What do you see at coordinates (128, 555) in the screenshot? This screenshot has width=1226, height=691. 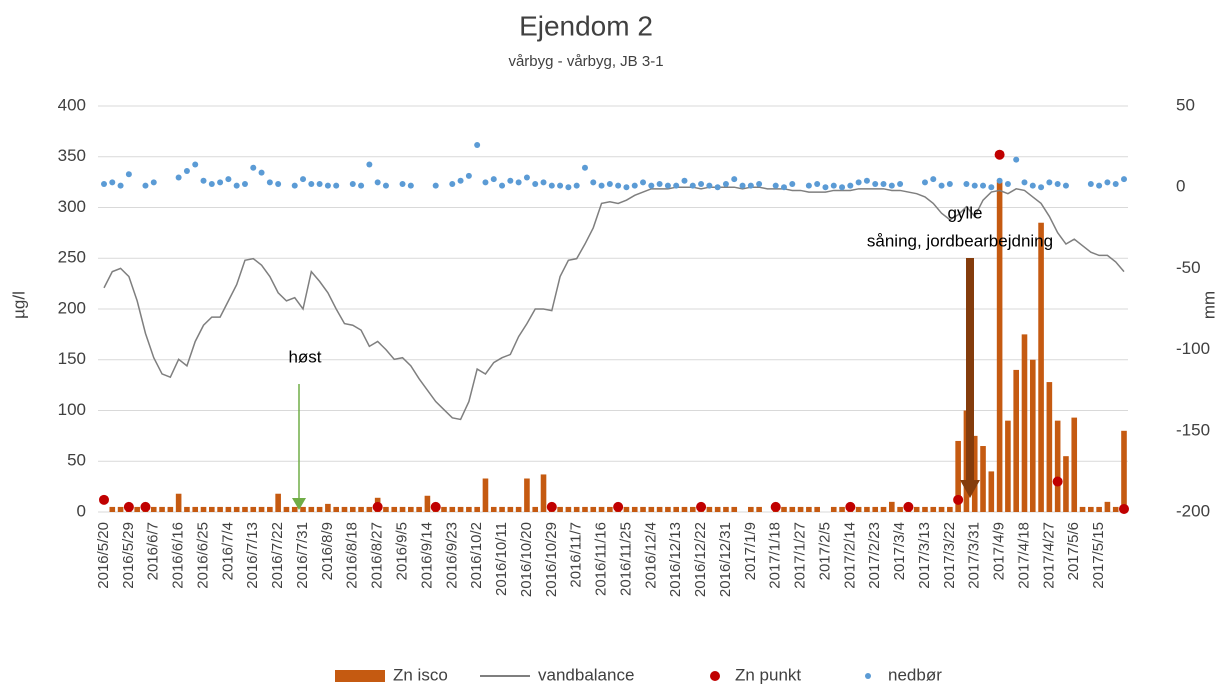 I see `x-tick-label: 2016/5/29` at bounding box center [128, 555].